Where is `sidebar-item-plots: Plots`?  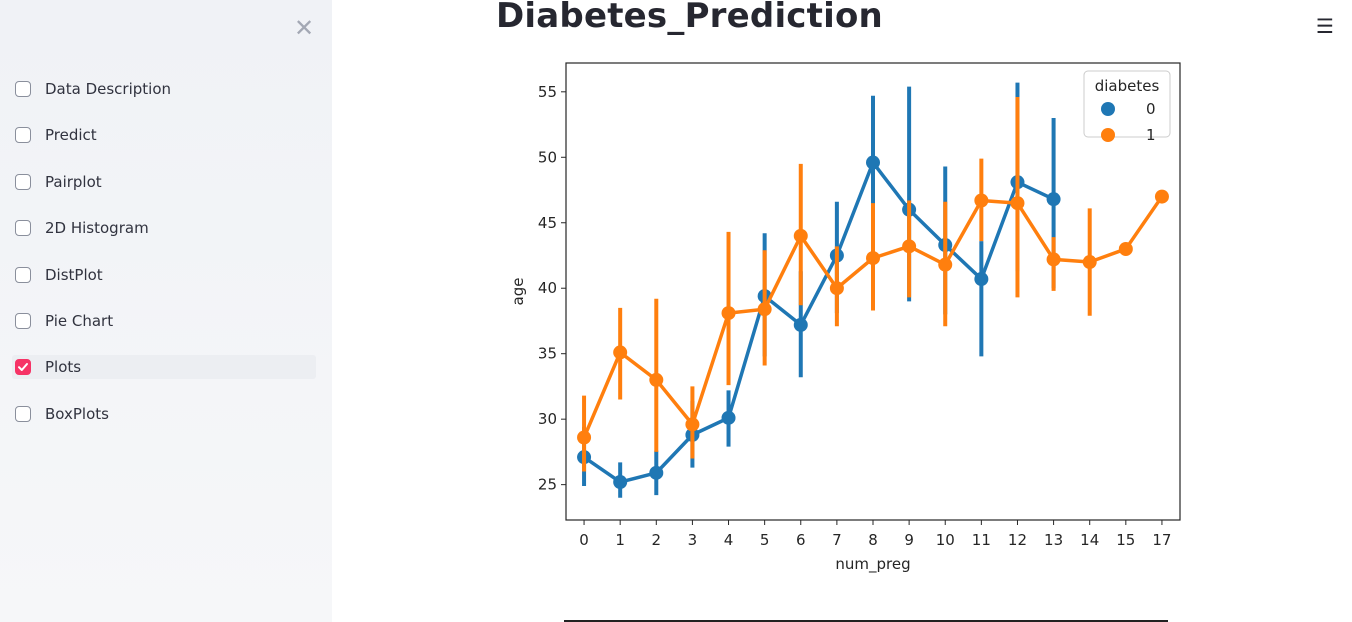 sidebar-item-plots: Plots is located at coordinates (164, 367).